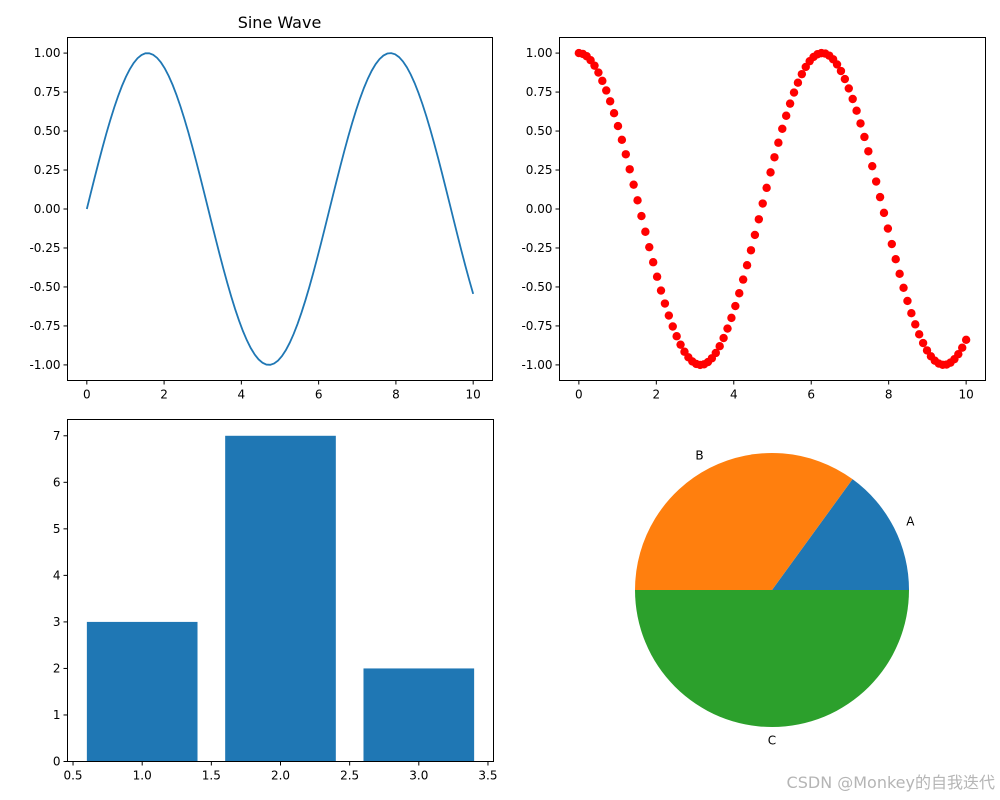  I want to click on ax2-y-tick-label: 1.00, so click(539, 53).